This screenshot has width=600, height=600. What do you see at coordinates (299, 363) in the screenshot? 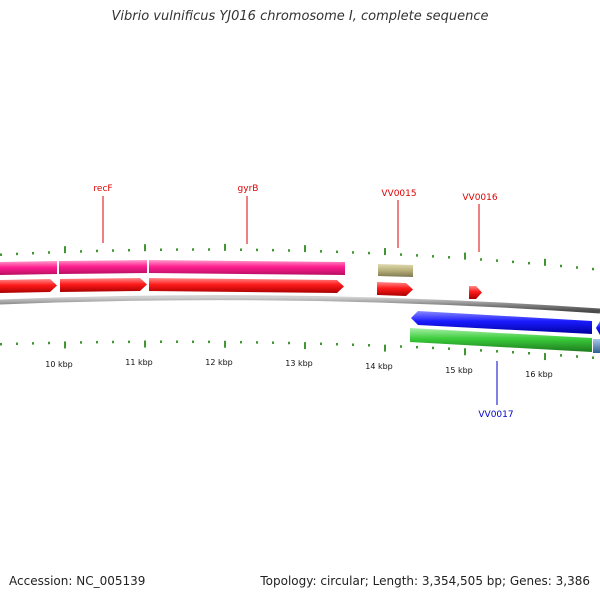
I see `ruler-label: 13 kbp` at bounding box center [299, 363].